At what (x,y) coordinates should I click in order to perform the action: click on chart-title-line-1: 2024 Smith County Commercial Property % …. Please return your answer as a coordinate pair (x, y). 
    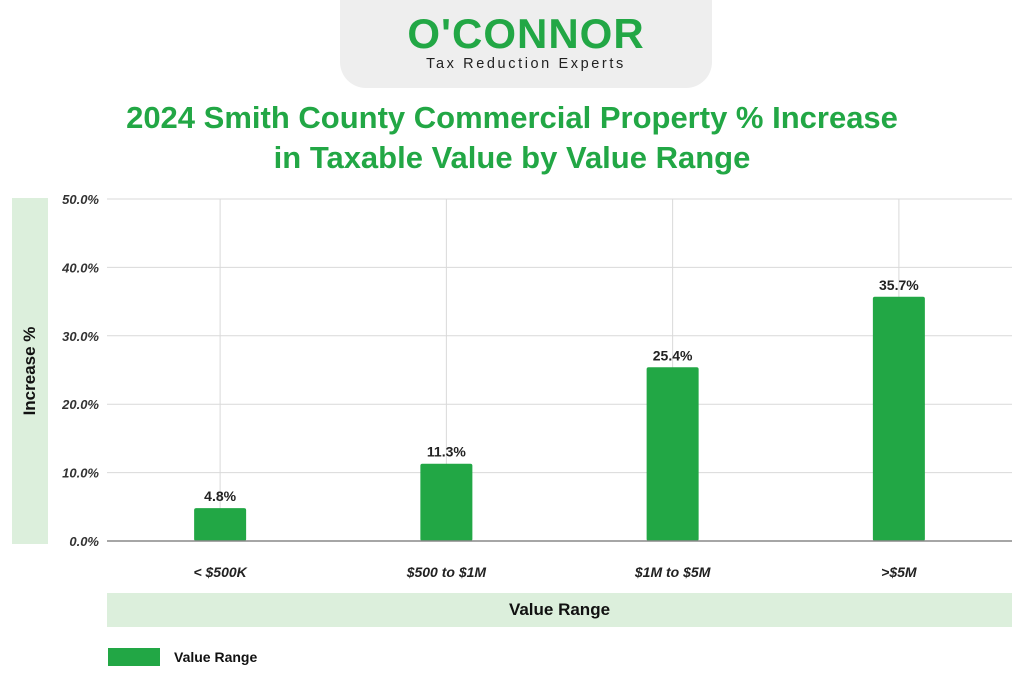
    Looking at the image, I should click on (512, 117).